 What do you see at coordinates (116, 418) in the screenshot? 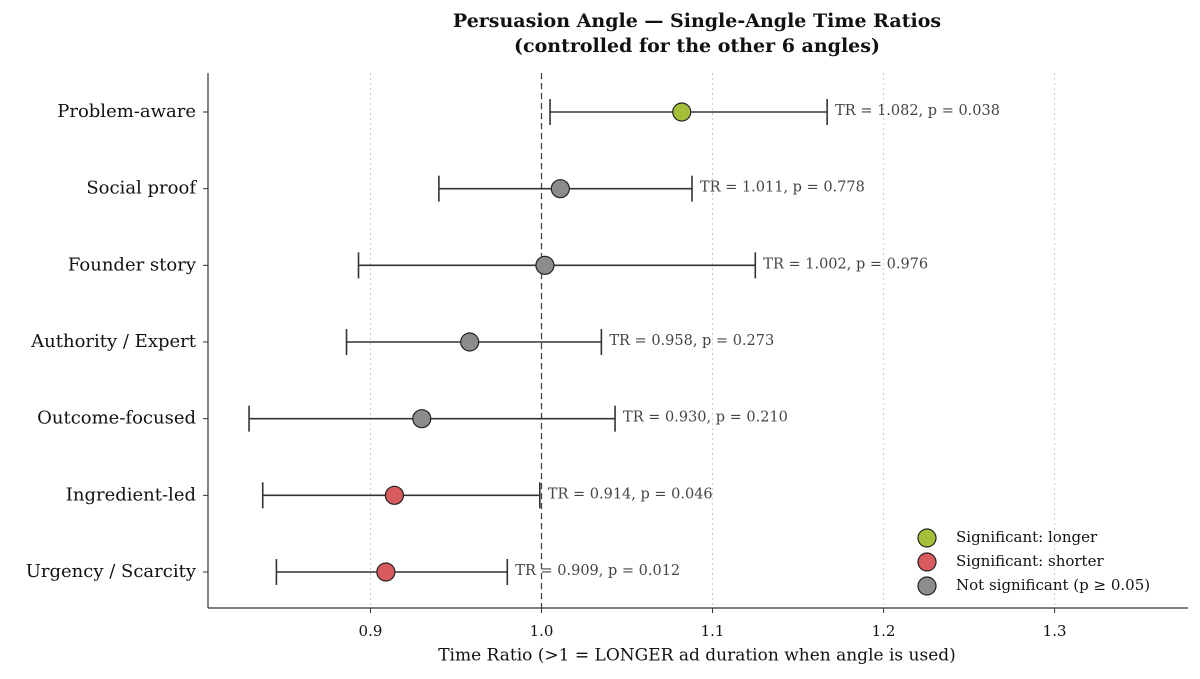
I see `y-tick-label: Outcome-focused` at bounding box center [116, 418].